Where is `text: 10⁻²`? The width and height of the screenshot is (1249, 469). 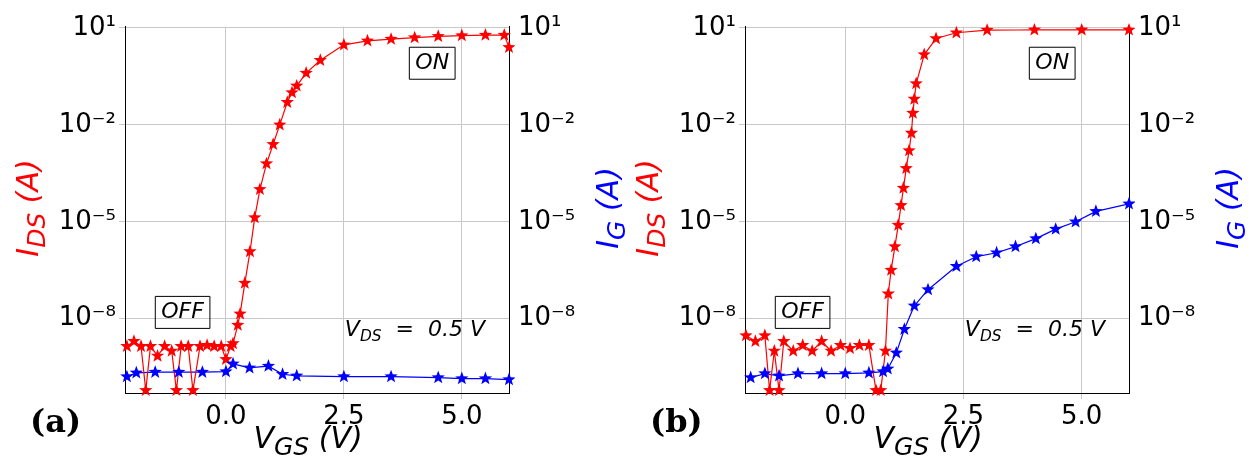 text: 10⁻² is located at coordinates (547, 122).